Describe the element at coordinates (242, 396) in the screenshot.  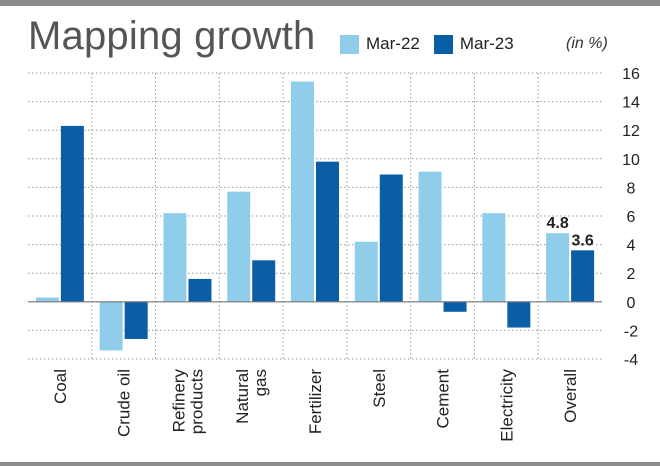
I see `x-category-label: Natural` at that location.